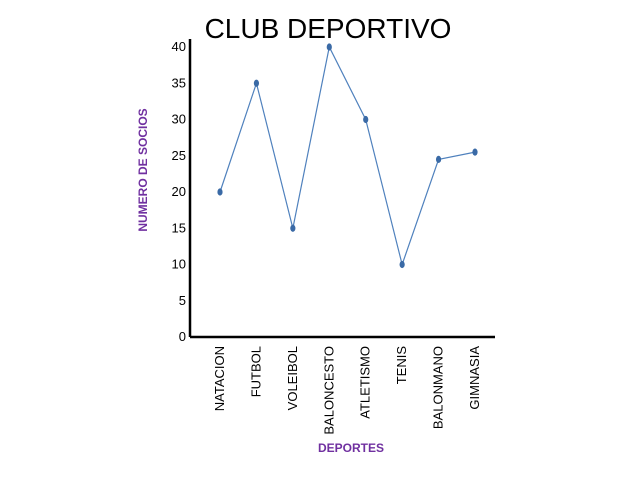 Image resolution: width=638 pixels, height=479 pixels. What do you see at coordinates (365, 382) in the screenshot?
I see `x-category-label: ATLETISMO` at bounding box center [365, 382].